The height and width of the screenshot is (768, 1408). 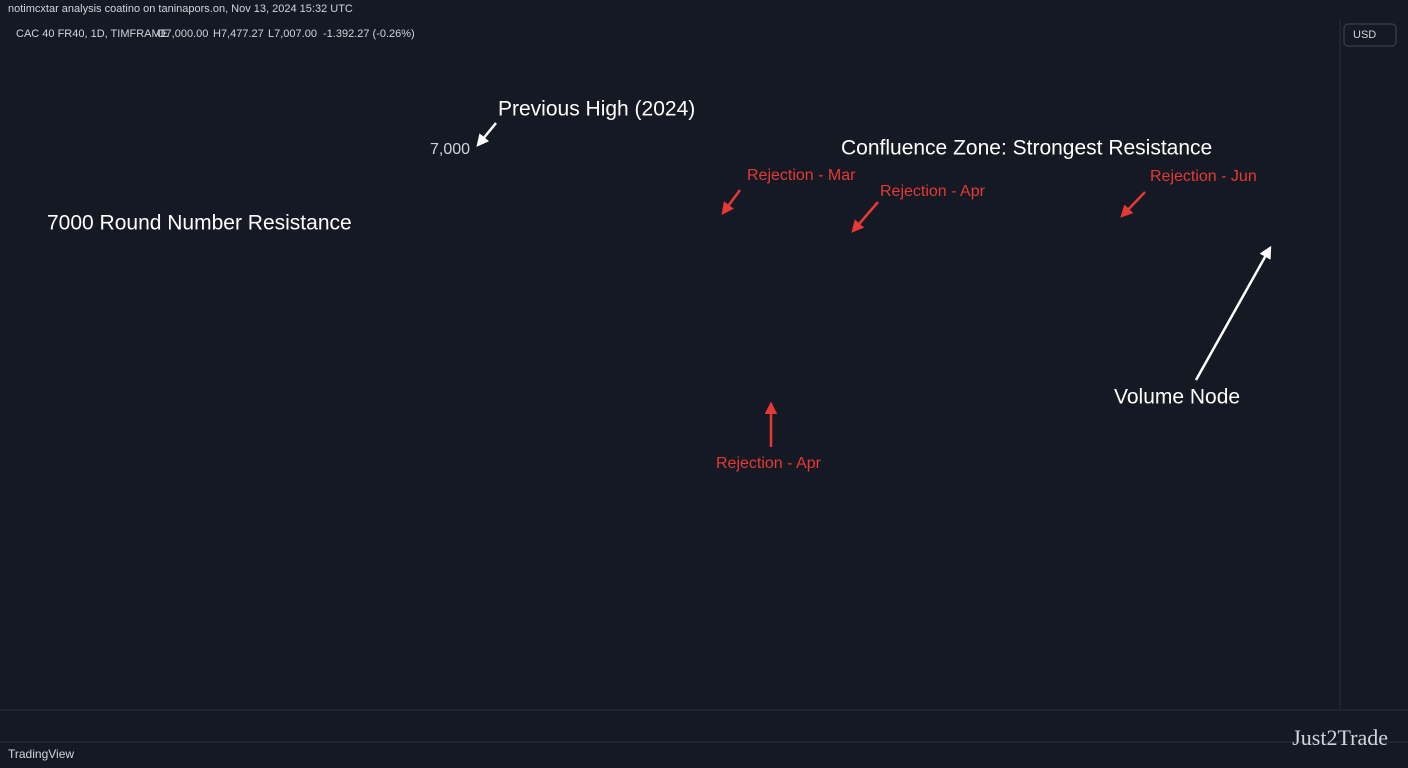 I want to click on change: -1.392.27 (-0.26%), so click(x=369, y=34).